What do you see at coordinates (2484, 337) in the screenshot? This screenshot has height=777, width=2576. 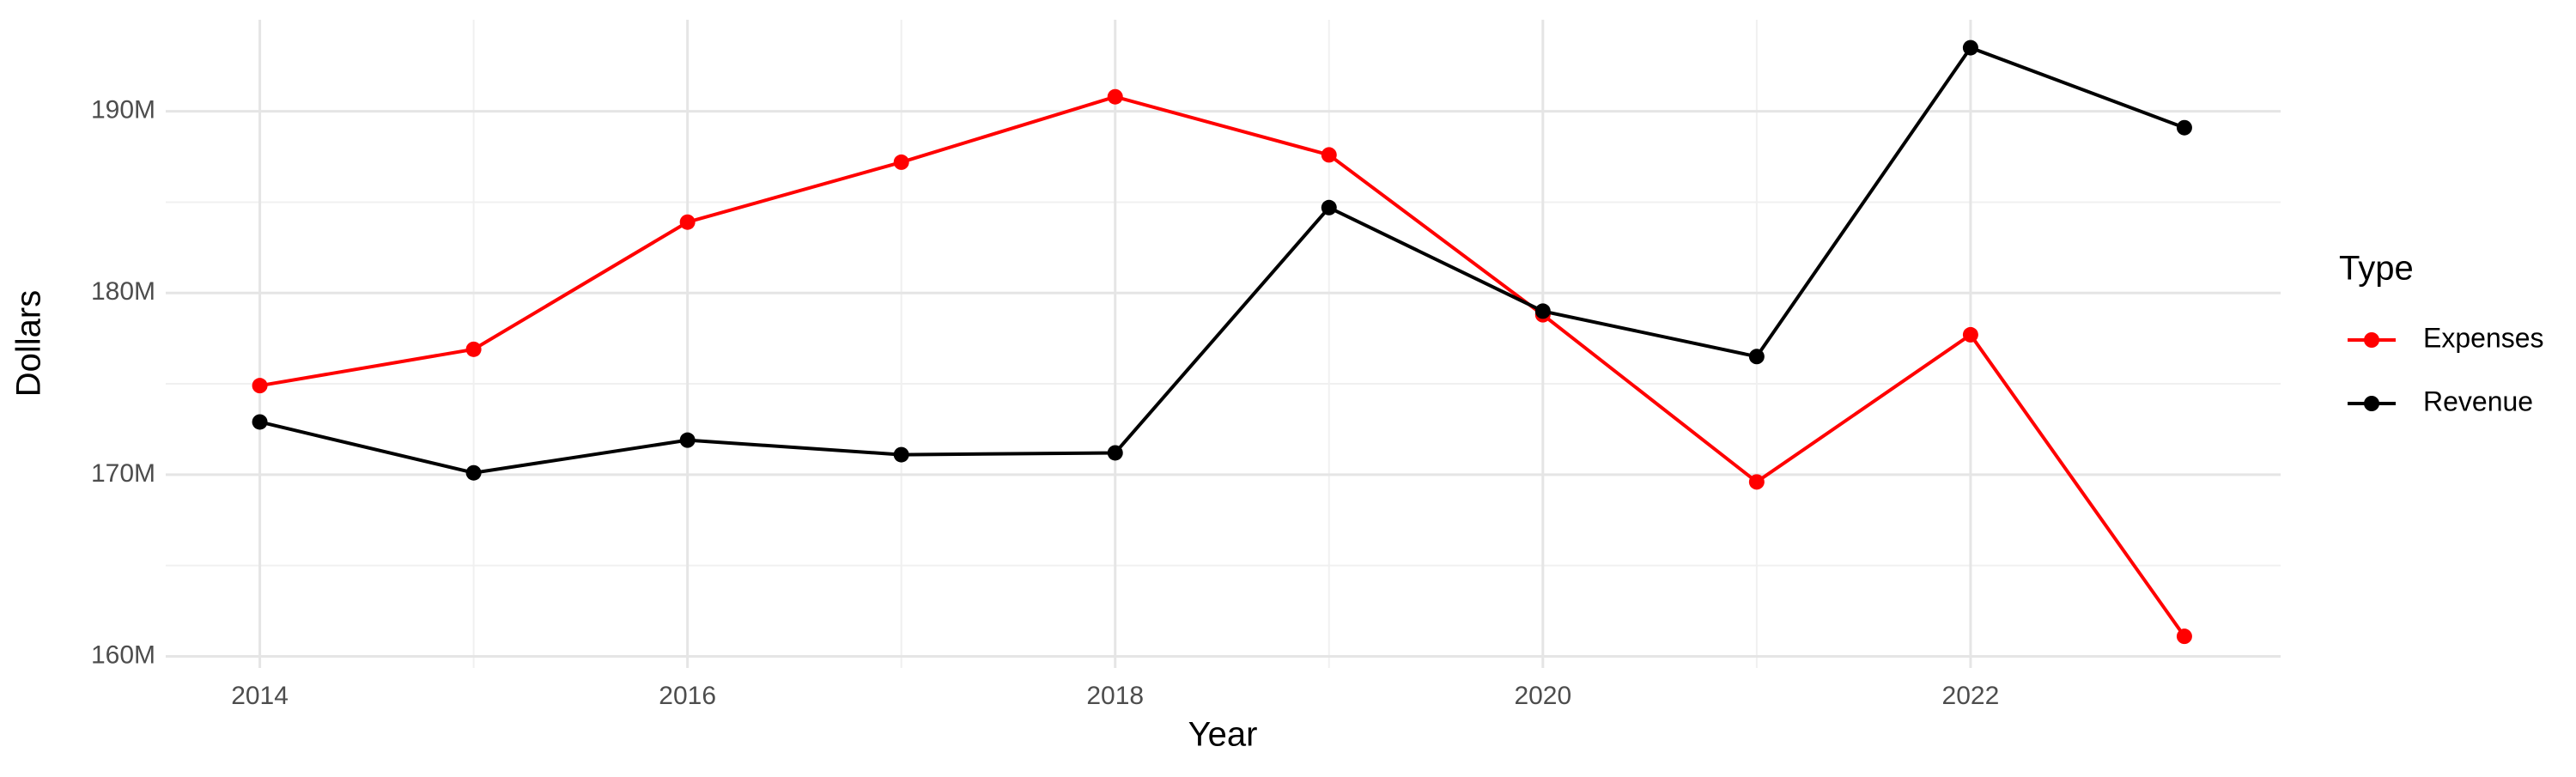 I see `legend-label: Expenses` at bounding box center [2484, 337].